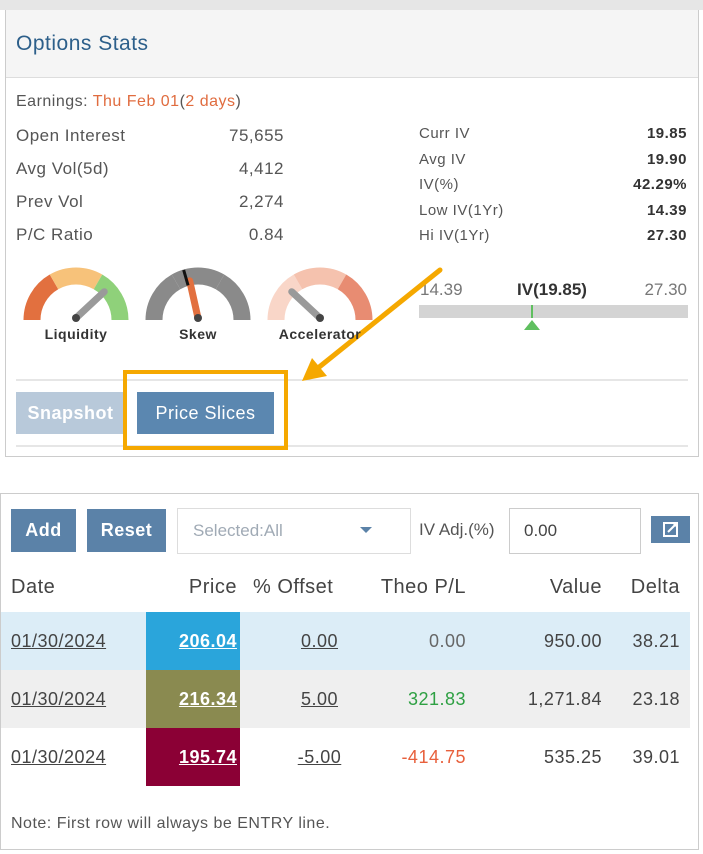  I want to click on arrow-head, so click(314, 369).